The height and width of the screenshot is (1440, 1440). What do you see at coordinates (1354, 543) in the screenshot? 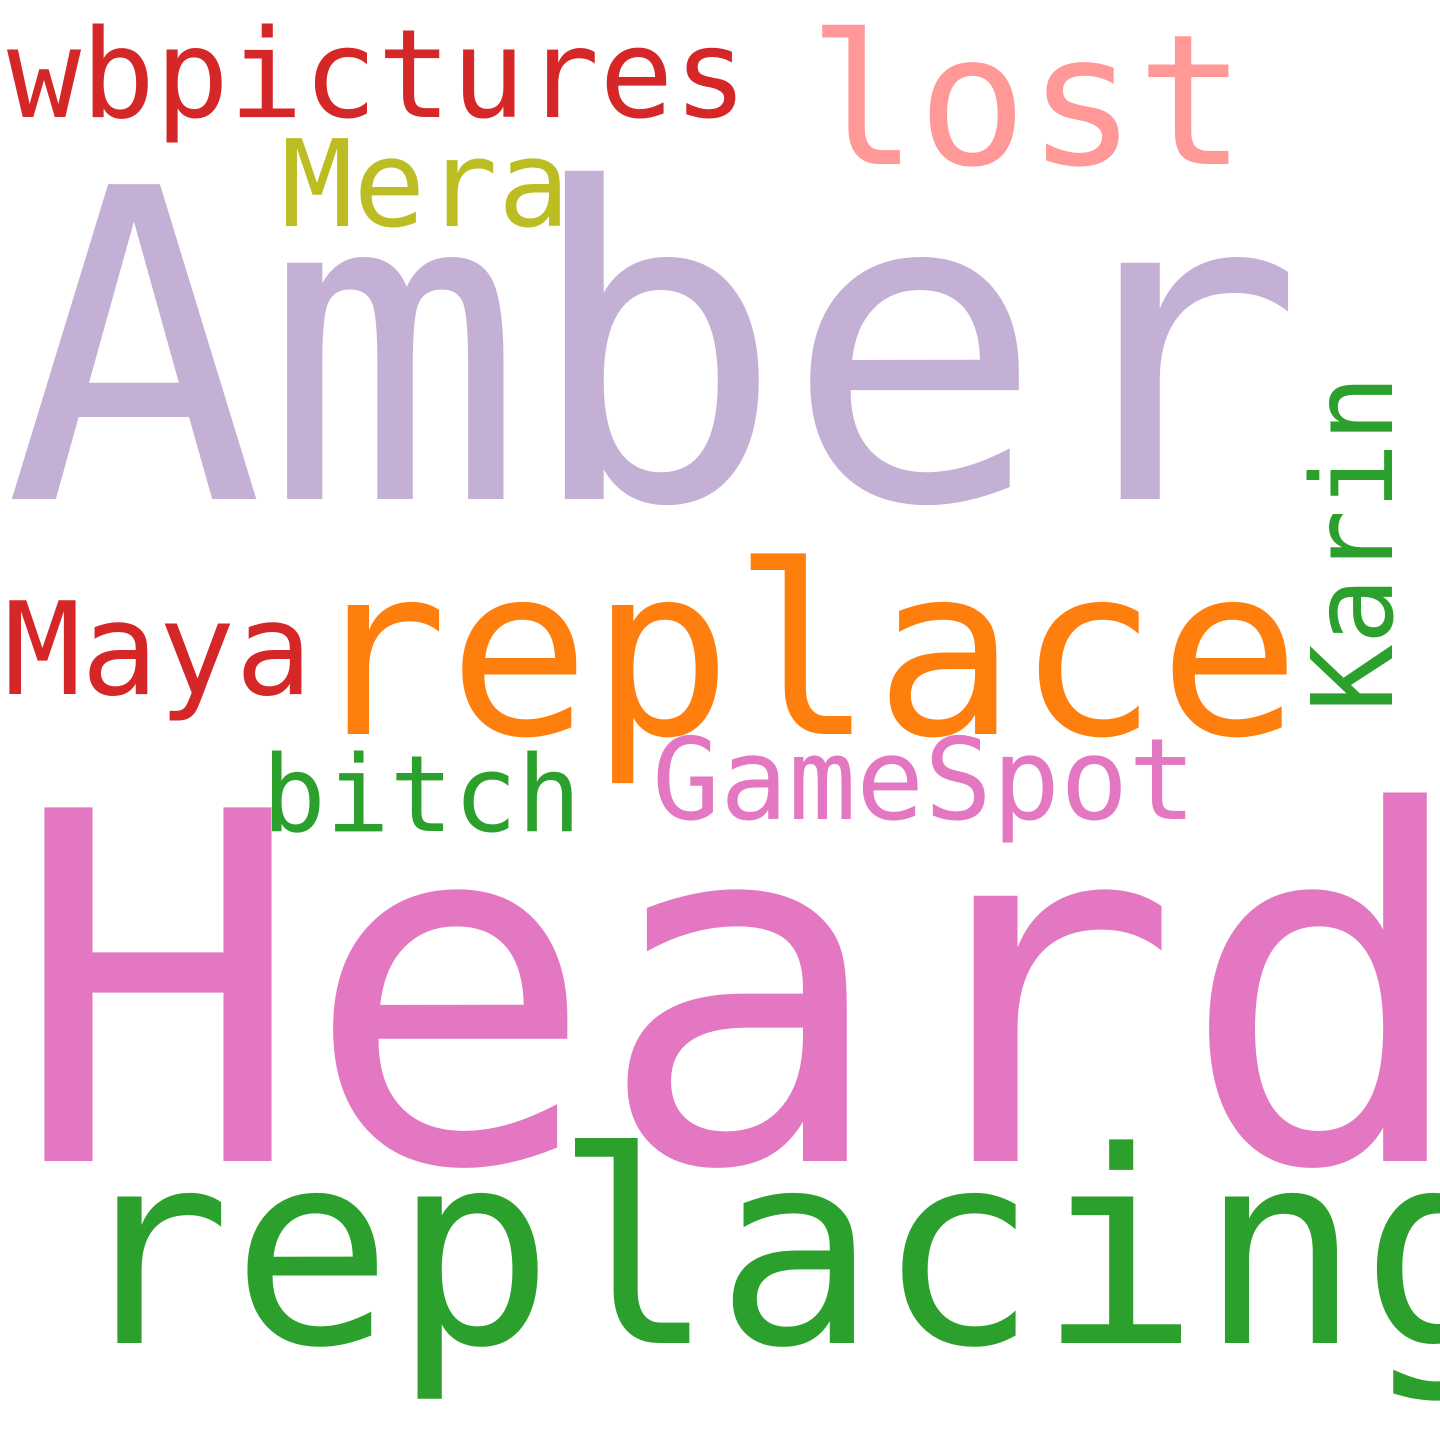
I see `word-karin: Karin` at bounding box center [1354, 543].